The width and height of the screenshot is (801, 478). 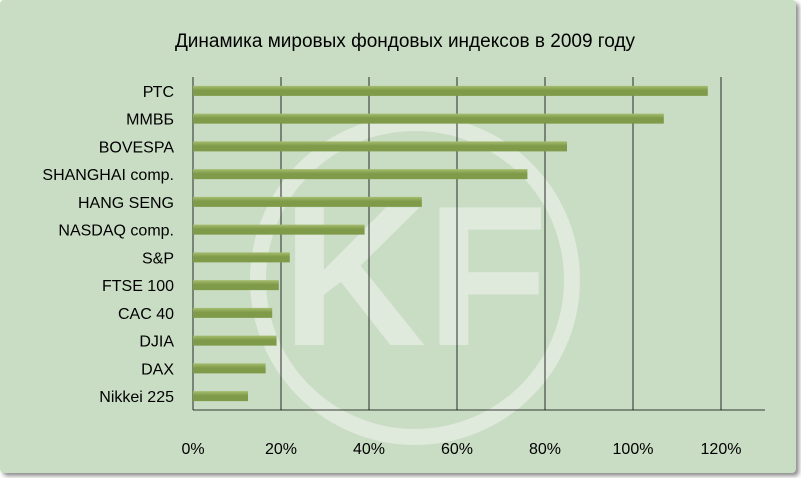 I want to click on category-label: CAC 40, so click(x=146, y=314).